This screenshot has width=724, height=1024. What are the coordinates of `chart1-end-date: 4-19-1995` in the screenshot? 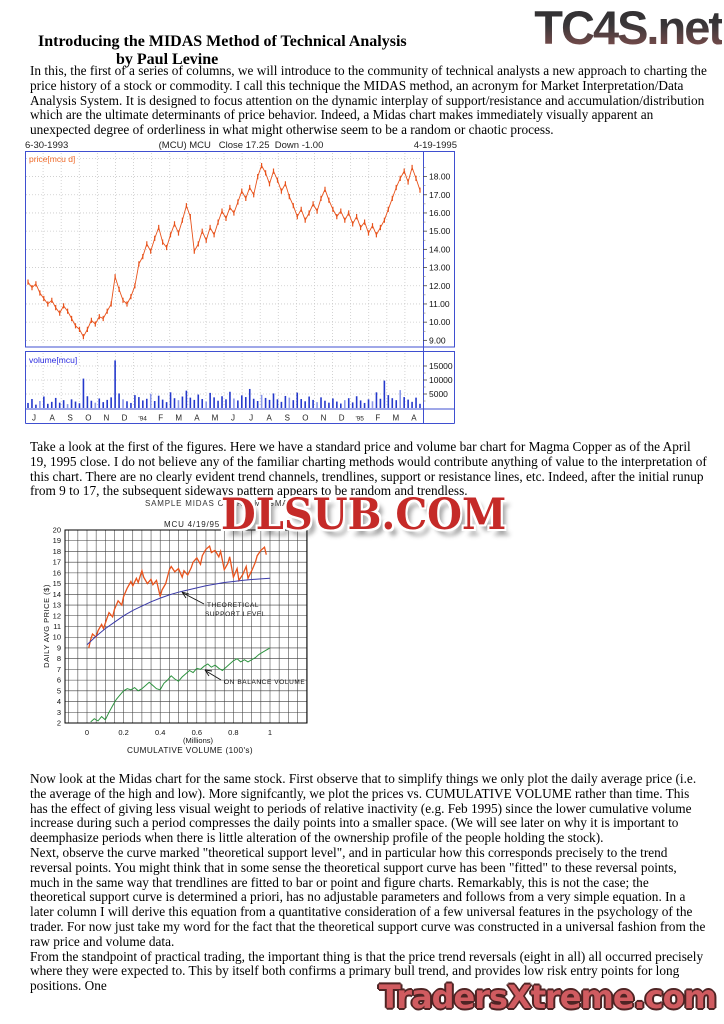 It's located at (435, 145).